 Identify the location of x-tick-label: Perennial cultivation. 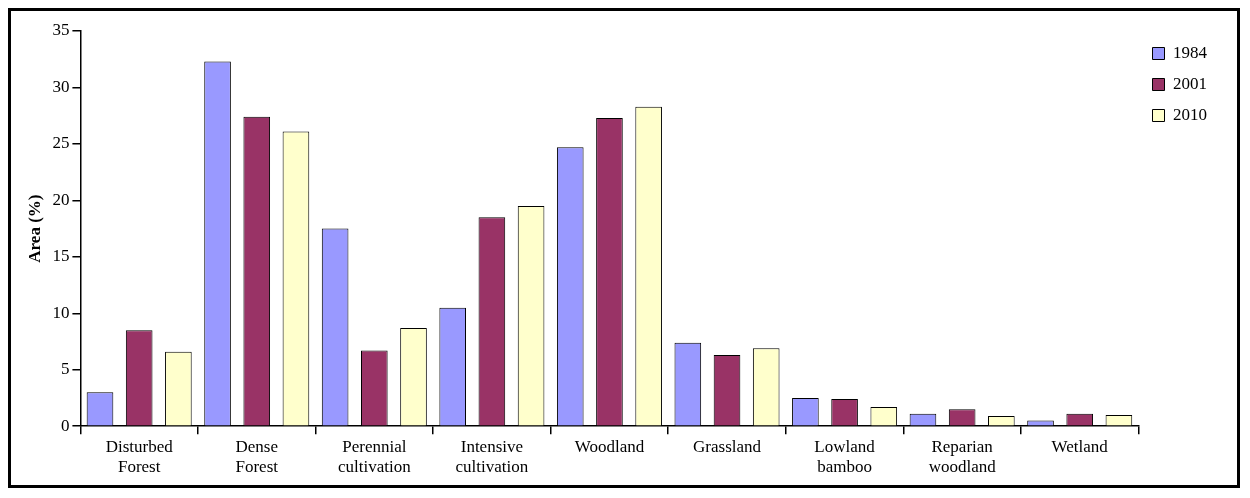
(374, 456).